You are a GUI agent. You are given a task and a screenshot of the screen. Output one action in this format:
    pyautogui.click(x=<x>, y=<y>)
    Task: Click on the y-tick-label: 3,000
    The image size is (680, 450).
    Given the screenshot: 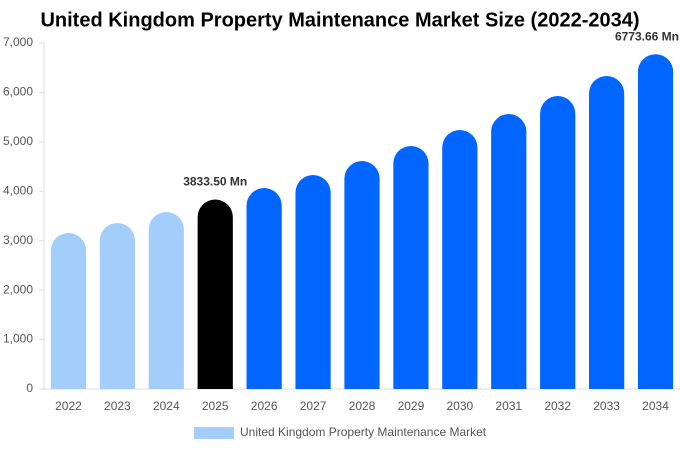 What is the action you would take?
    pyautogui.click(x=18, y=240)
    